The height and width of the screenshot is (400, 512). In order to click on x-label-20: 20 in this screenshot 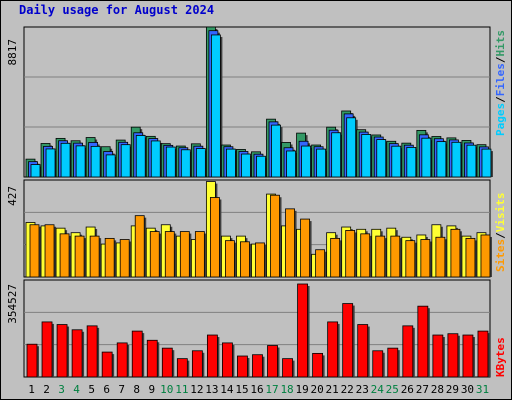, I will do `click(317, 389)`.